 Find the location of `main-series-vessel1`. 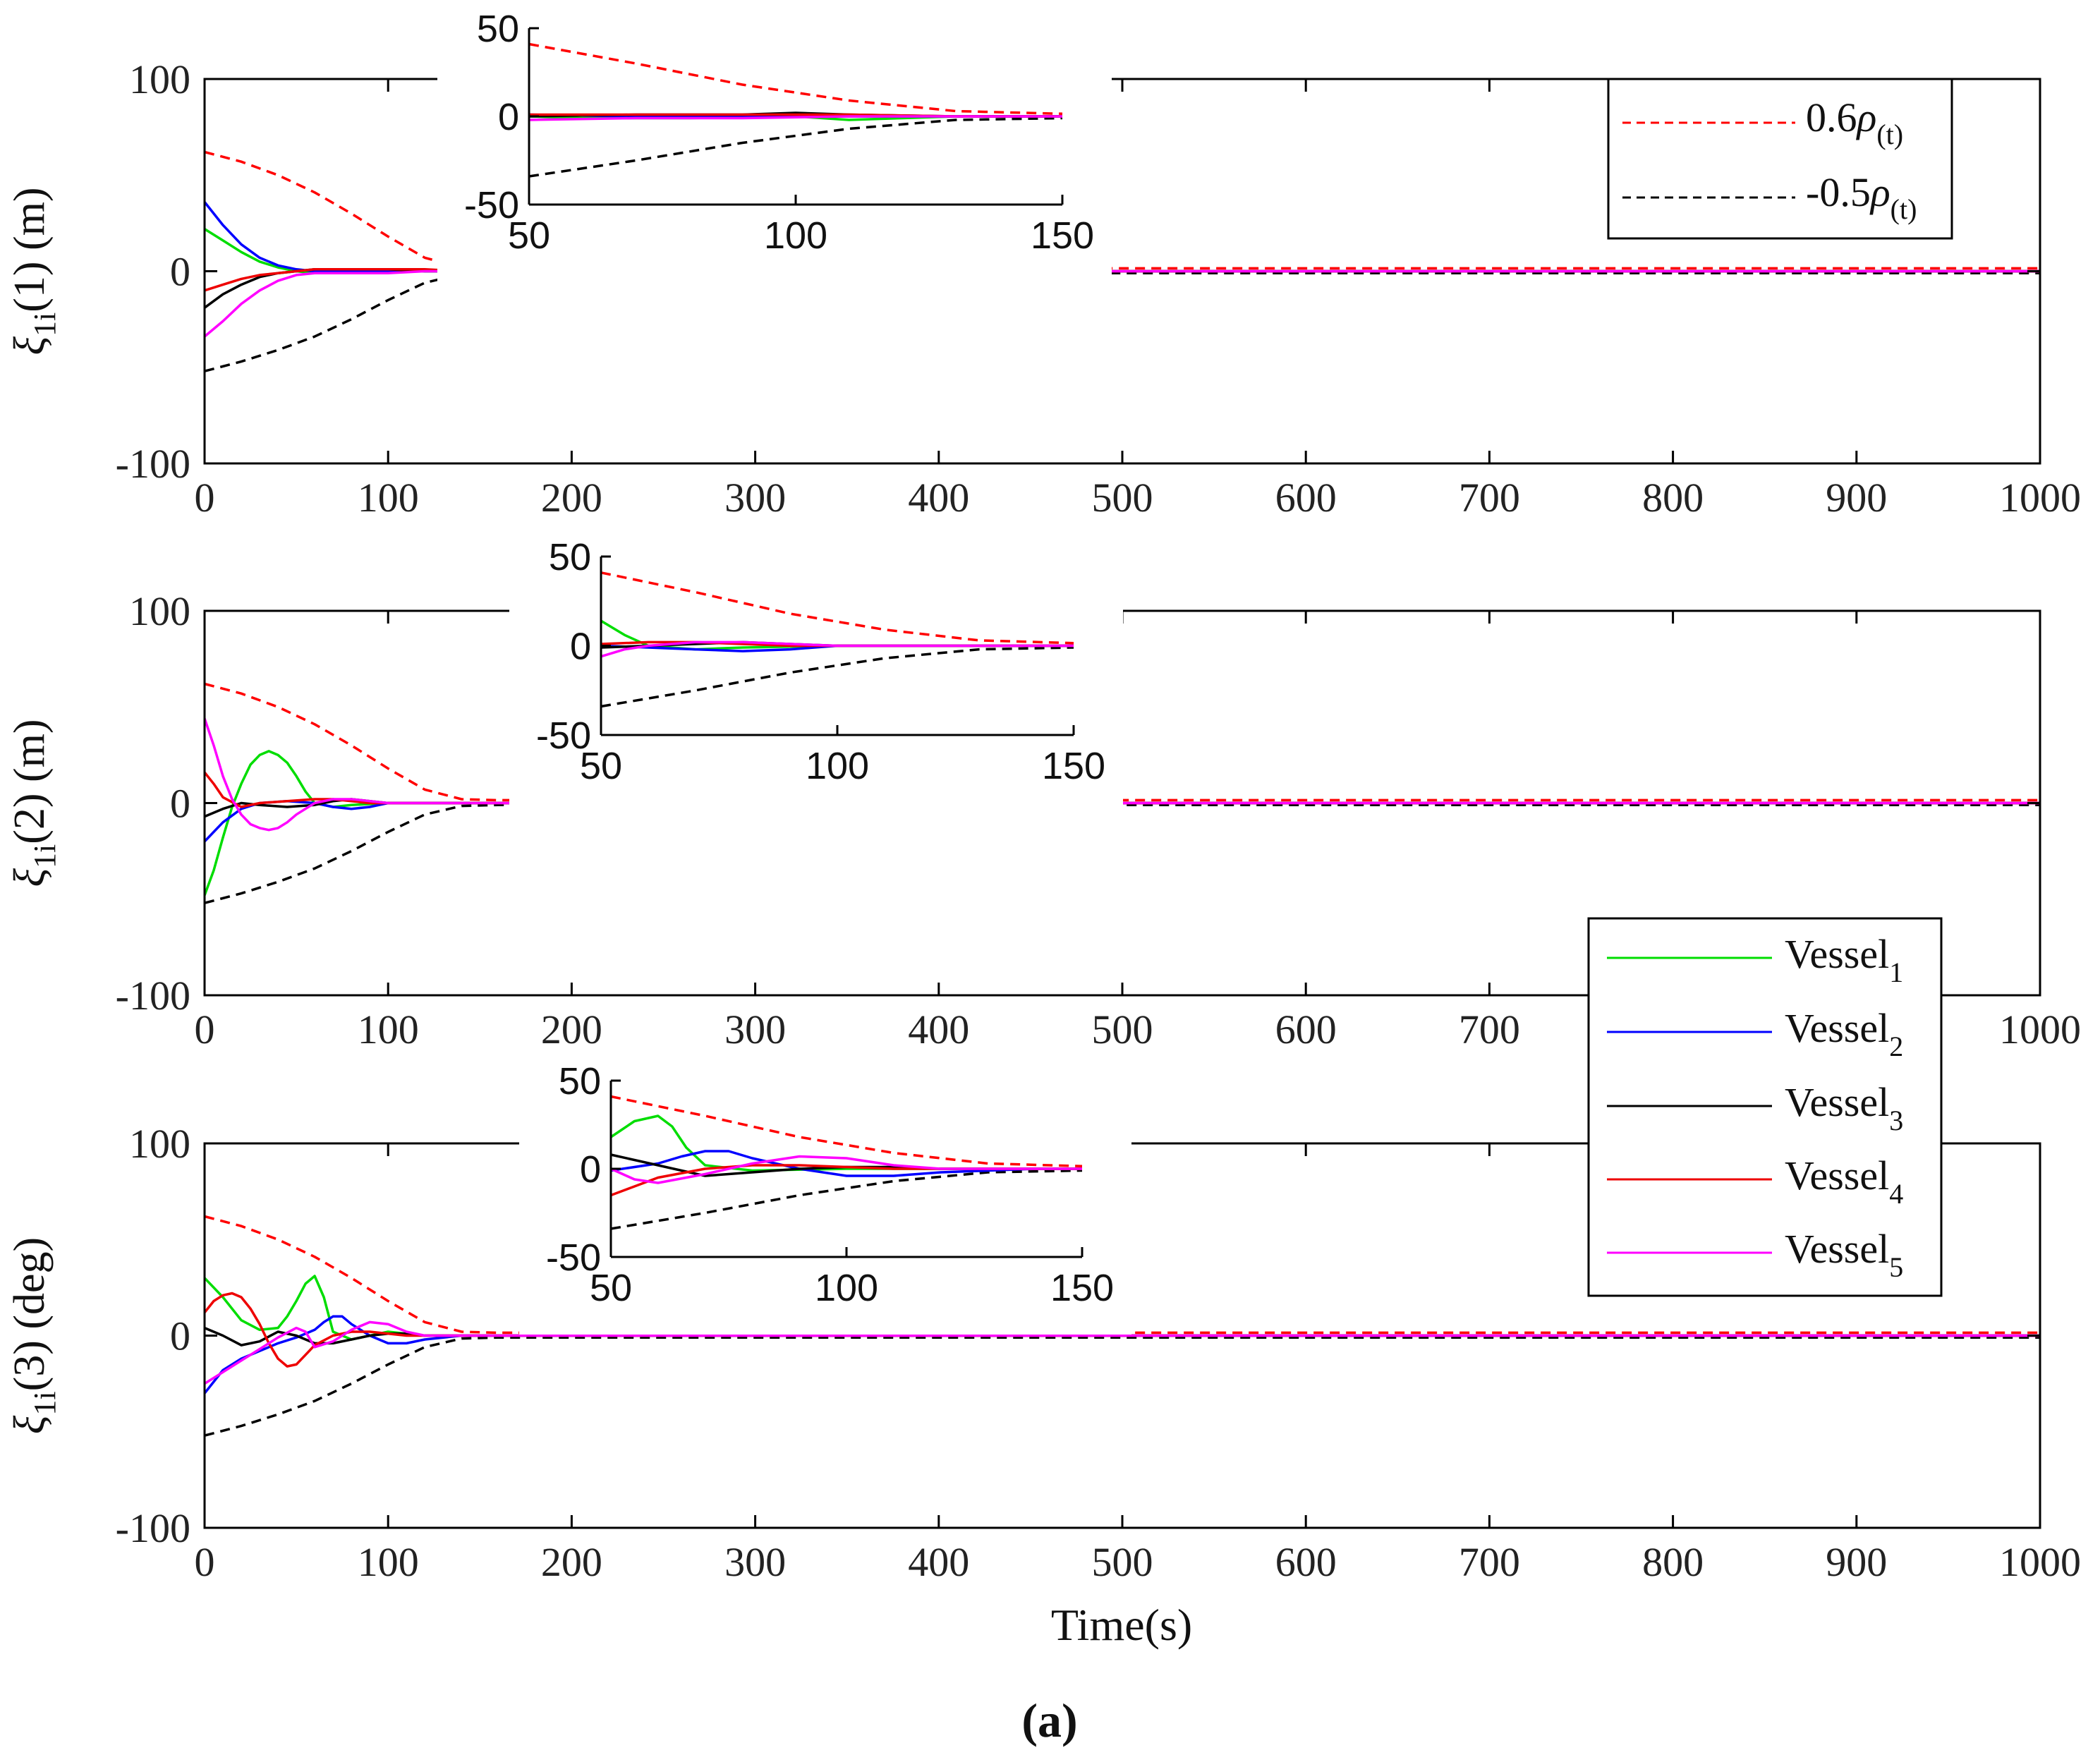

main-series-vessel1 is located at coordinates (1121, 823).